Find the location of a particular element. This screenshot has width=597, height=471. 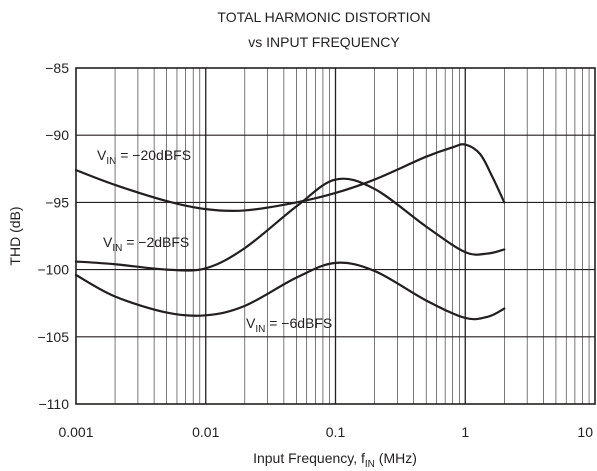

curve-label-minus20dbfs: VIN = −20dBFS is located at coordinates (144, 157).